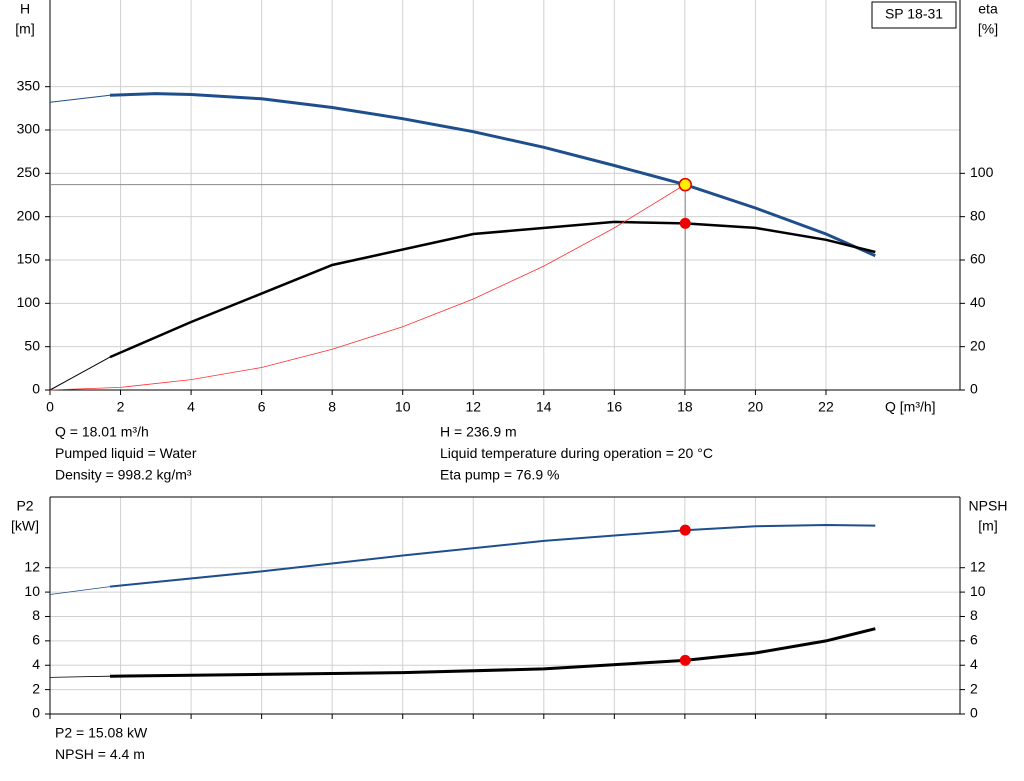 This screenshot has width=1024, height=781. What do you see at coordinates (473, 407) in the screenshot?
I see `x-tick-label: 12` at bounding box center [473, 407].